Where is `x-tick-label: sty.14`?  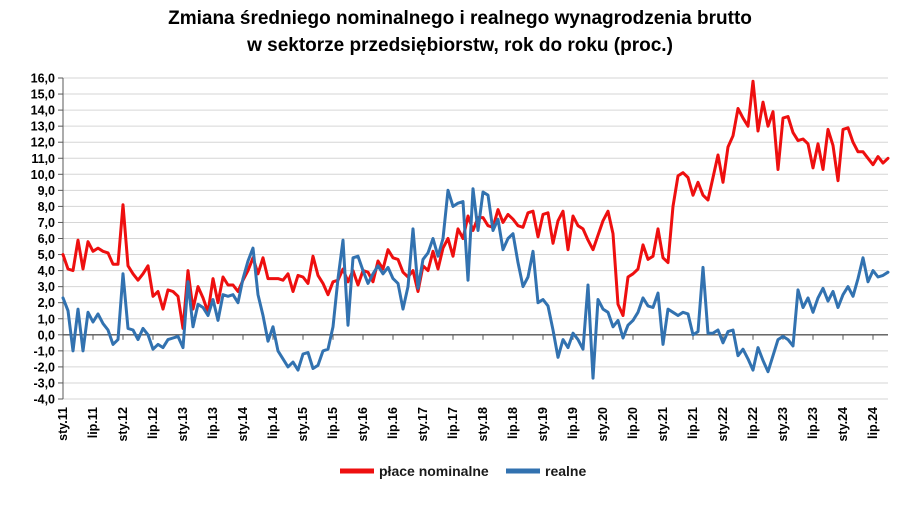 x-tick-label: sty.14 is located at coordinates (243, 424).